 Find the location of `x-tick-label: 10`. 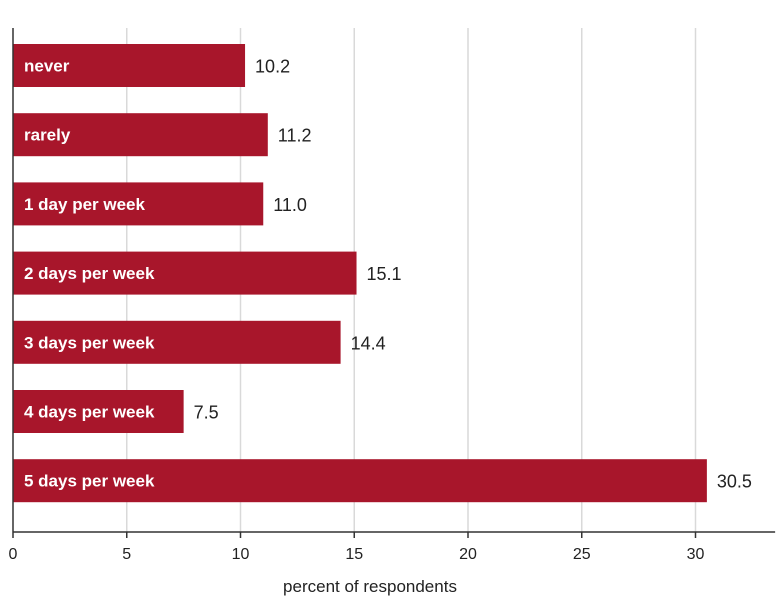

x-tick-label: 10 is located at coordinates (241, 554).